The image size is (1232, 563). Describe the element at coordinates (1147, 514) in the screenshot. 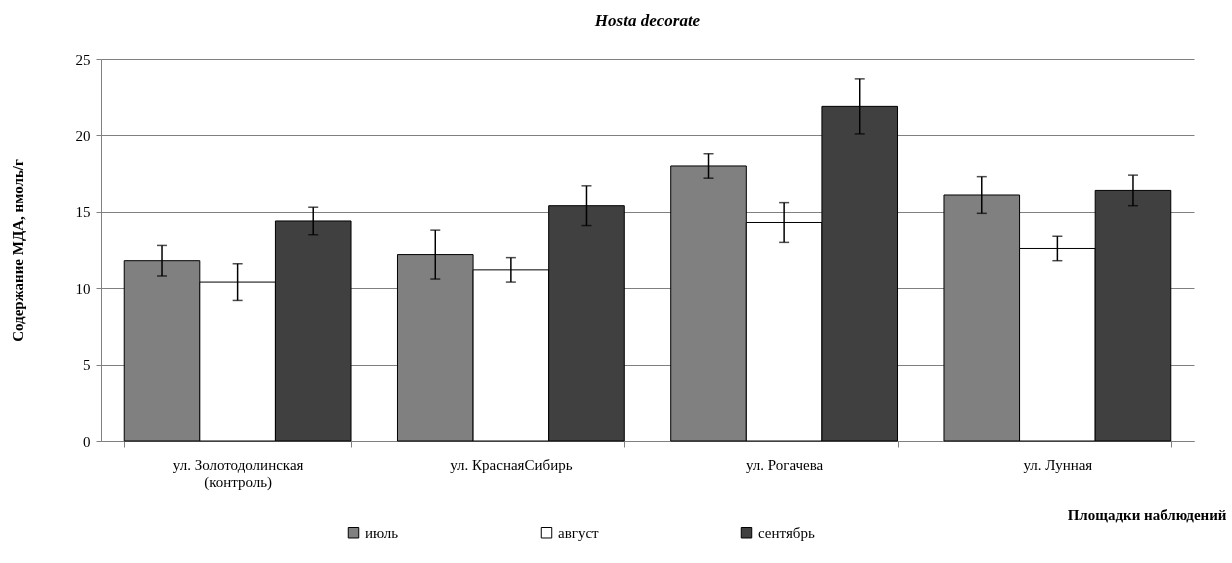

I see `x-axis-title: Площадки наблюдений` at that location.